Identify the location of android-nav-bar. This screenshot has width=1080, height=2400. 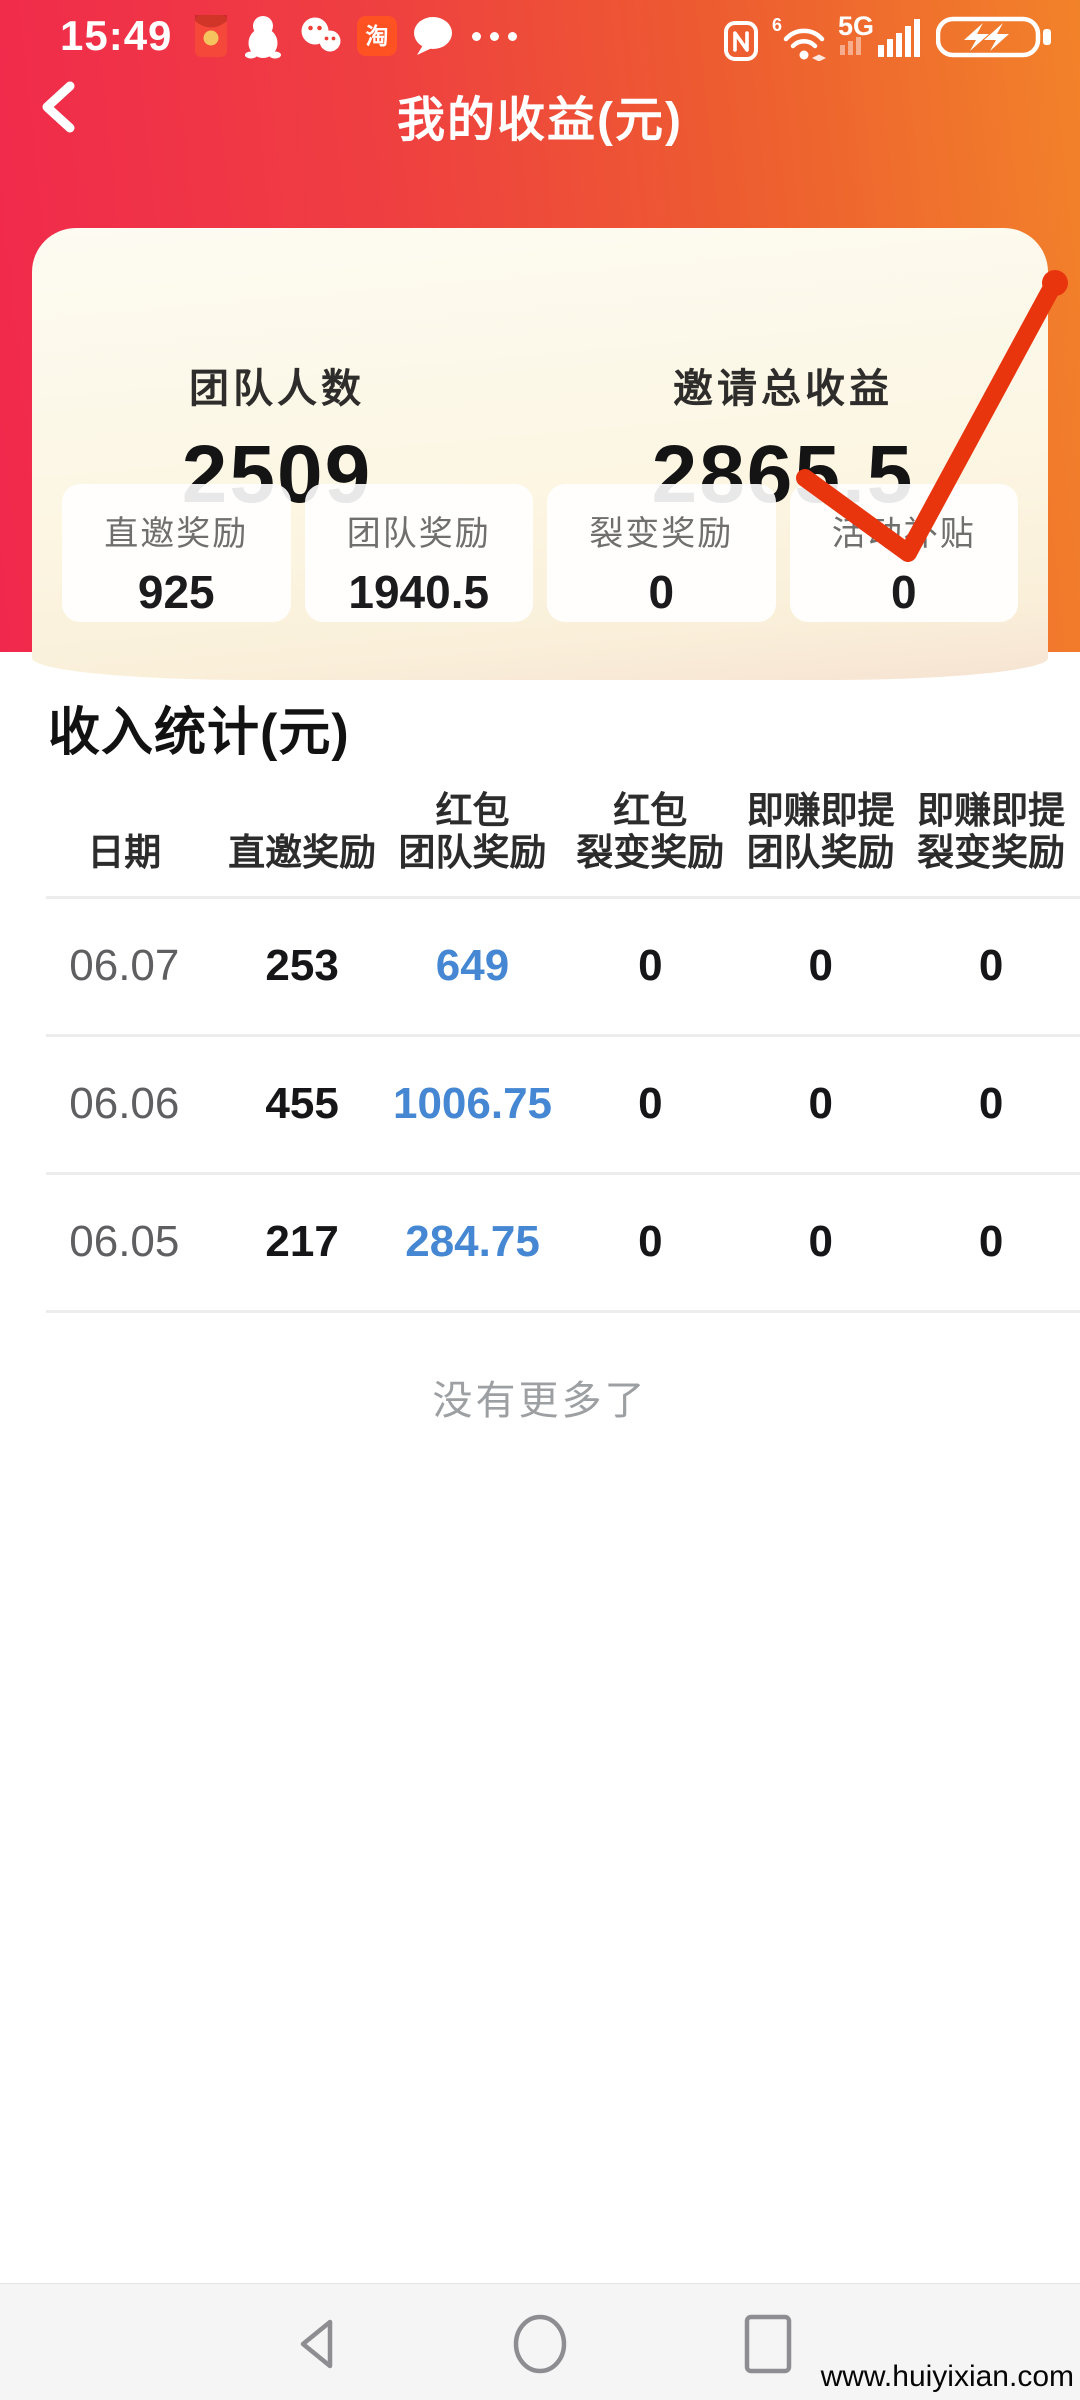
(540, 2341).